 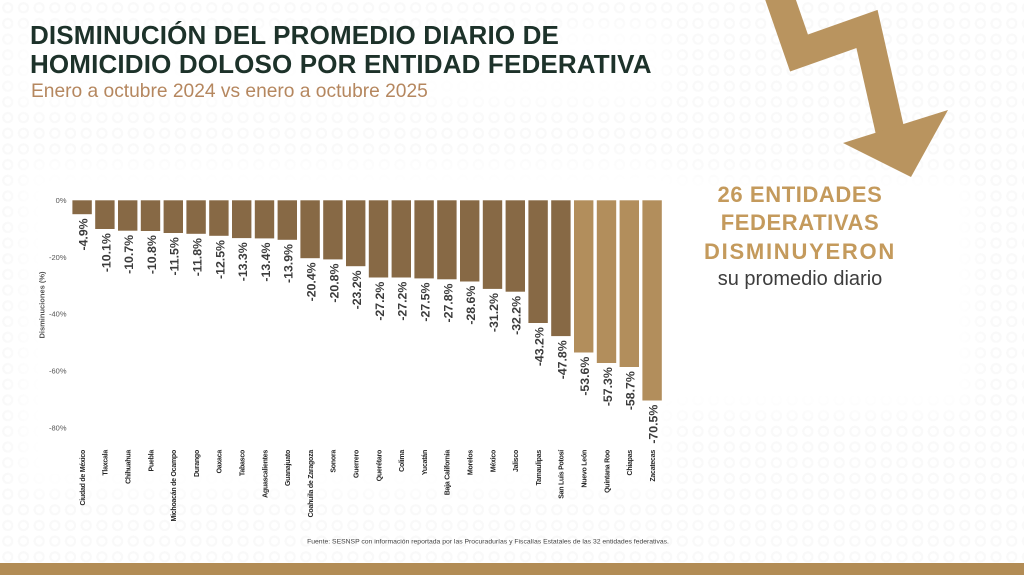 I want to click on svg-text: Tabasco, so click(x=243, y=463).